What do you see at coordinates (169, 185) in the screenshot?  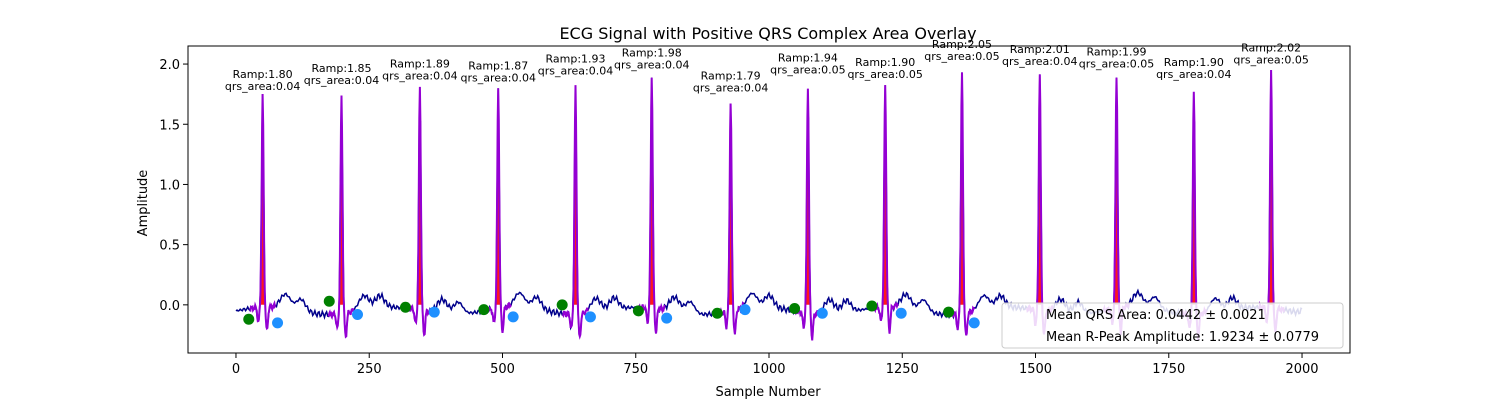 I see `y-tick-label: 1.0` at bounding box center [169, 185].